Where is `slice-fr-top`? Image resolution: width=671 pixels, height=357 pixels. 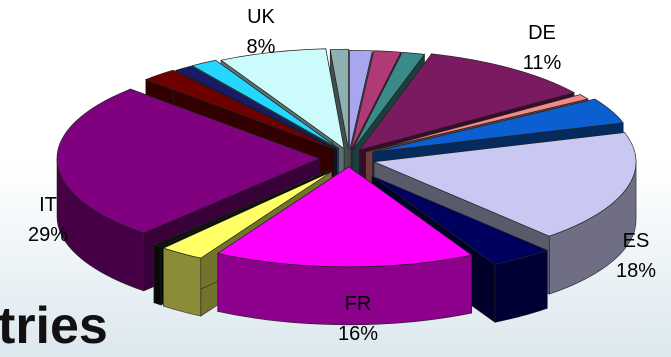 slice-fr-top is located at coordinates (344, 217).